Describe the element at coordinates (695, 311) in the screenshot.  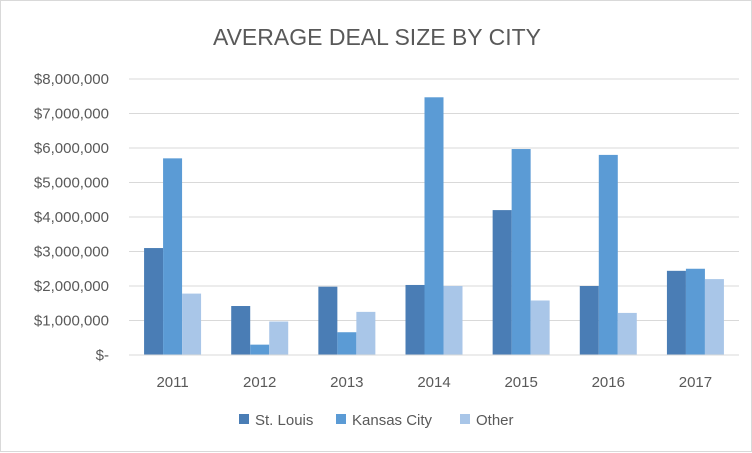
I see `bar-kansas-city-2017` at that location.